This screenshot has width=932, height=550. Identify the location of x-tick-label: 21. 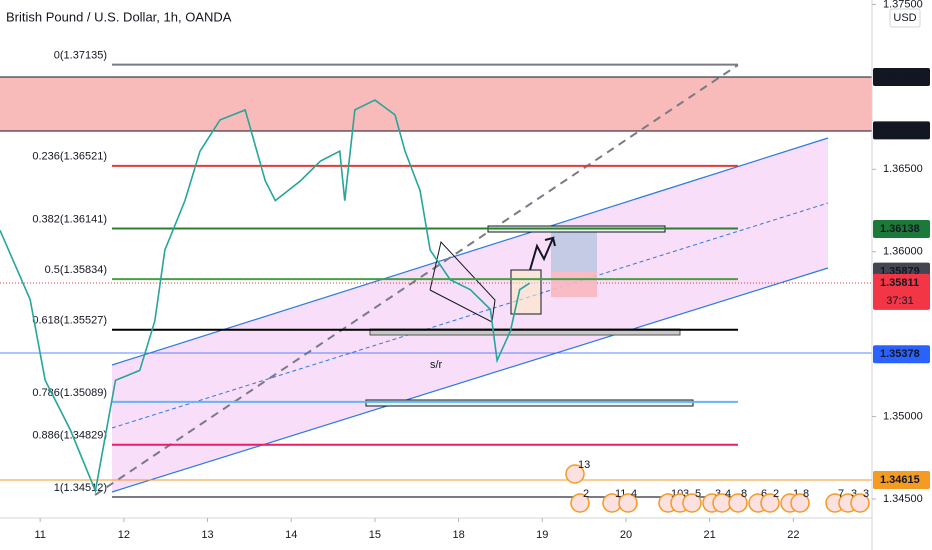
(710, 535).